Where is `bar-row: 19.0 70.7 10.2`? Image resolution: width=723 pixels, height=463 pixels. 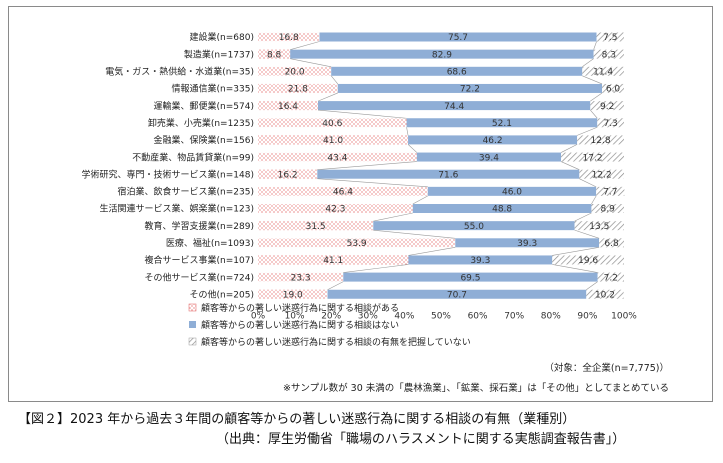
bar-row: 19.0 70.7 10.2 is located at coordinates (441, 290).